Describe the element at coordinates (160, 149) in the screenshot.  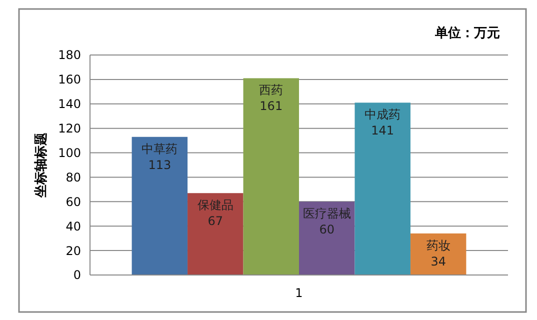
I see `series-label: 中草药` at that location.